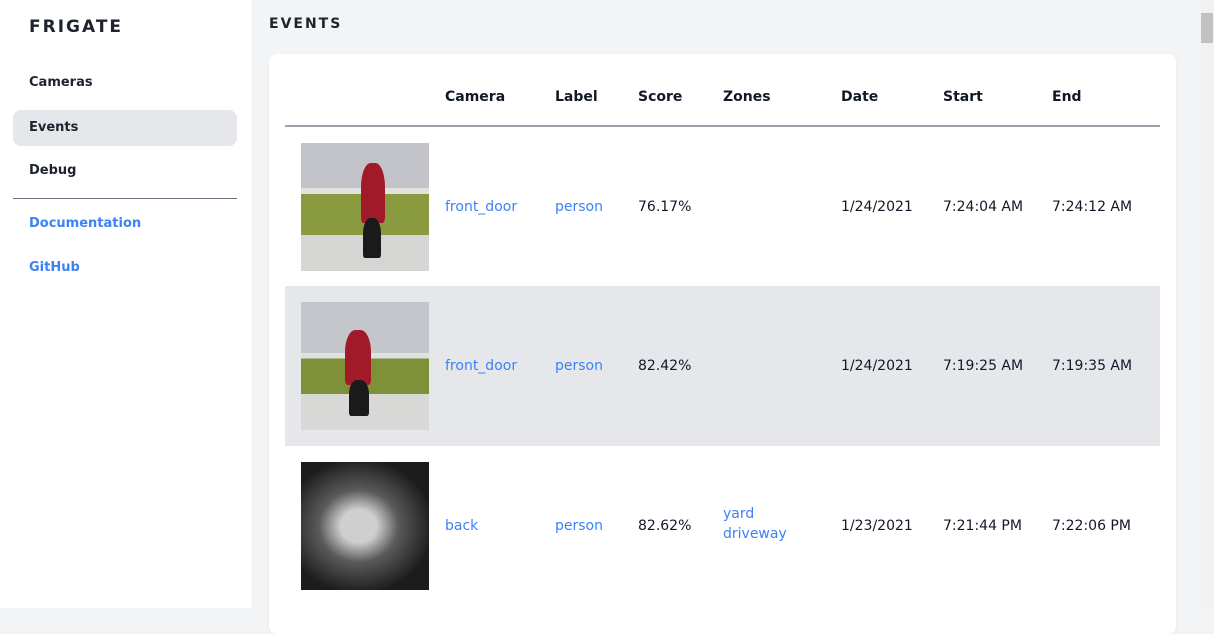 The image size is (1214, 634). I want to click on header-camera: Camera, so click(500, 90).